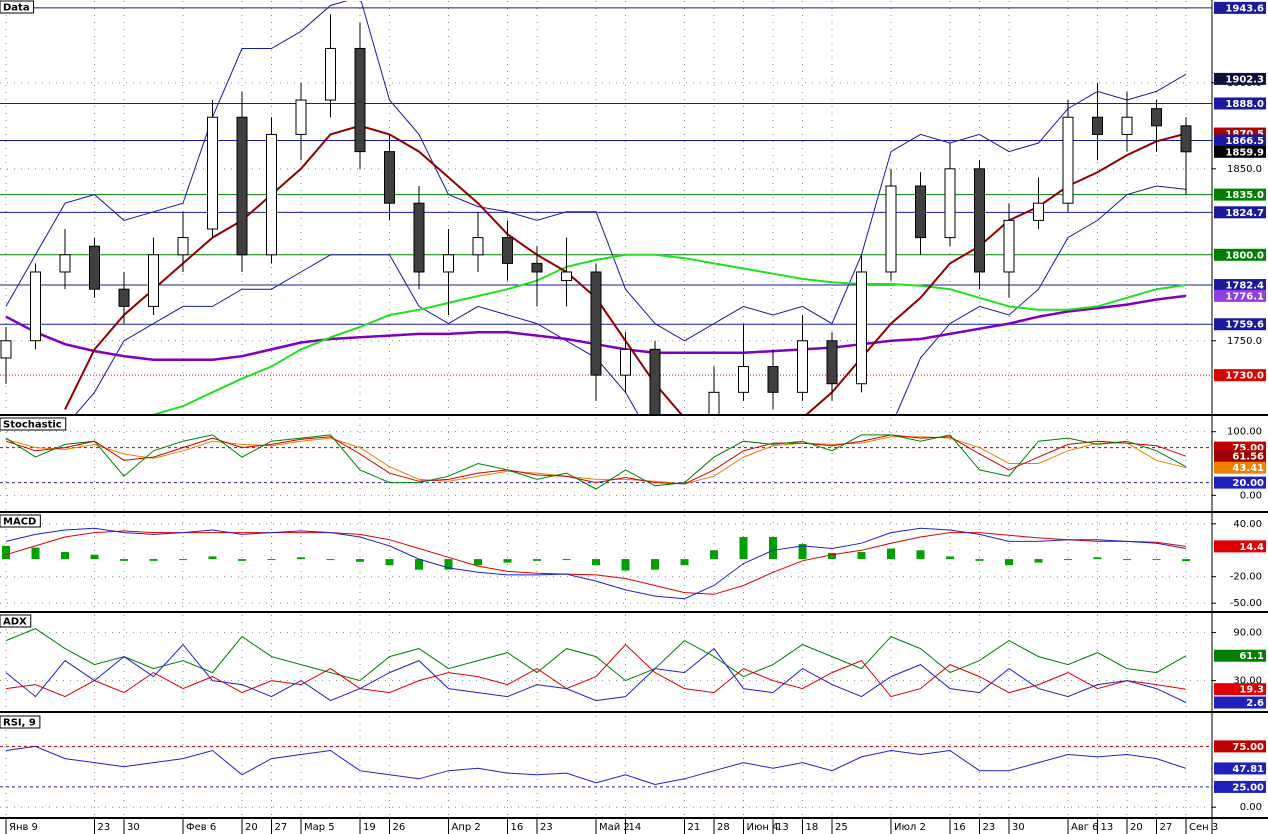 The image size is (1268, 834). What do you see at coordinates (694, 827) in the screenshot?
I see `x-tick-label: 21` at bounding box center [694, 827].